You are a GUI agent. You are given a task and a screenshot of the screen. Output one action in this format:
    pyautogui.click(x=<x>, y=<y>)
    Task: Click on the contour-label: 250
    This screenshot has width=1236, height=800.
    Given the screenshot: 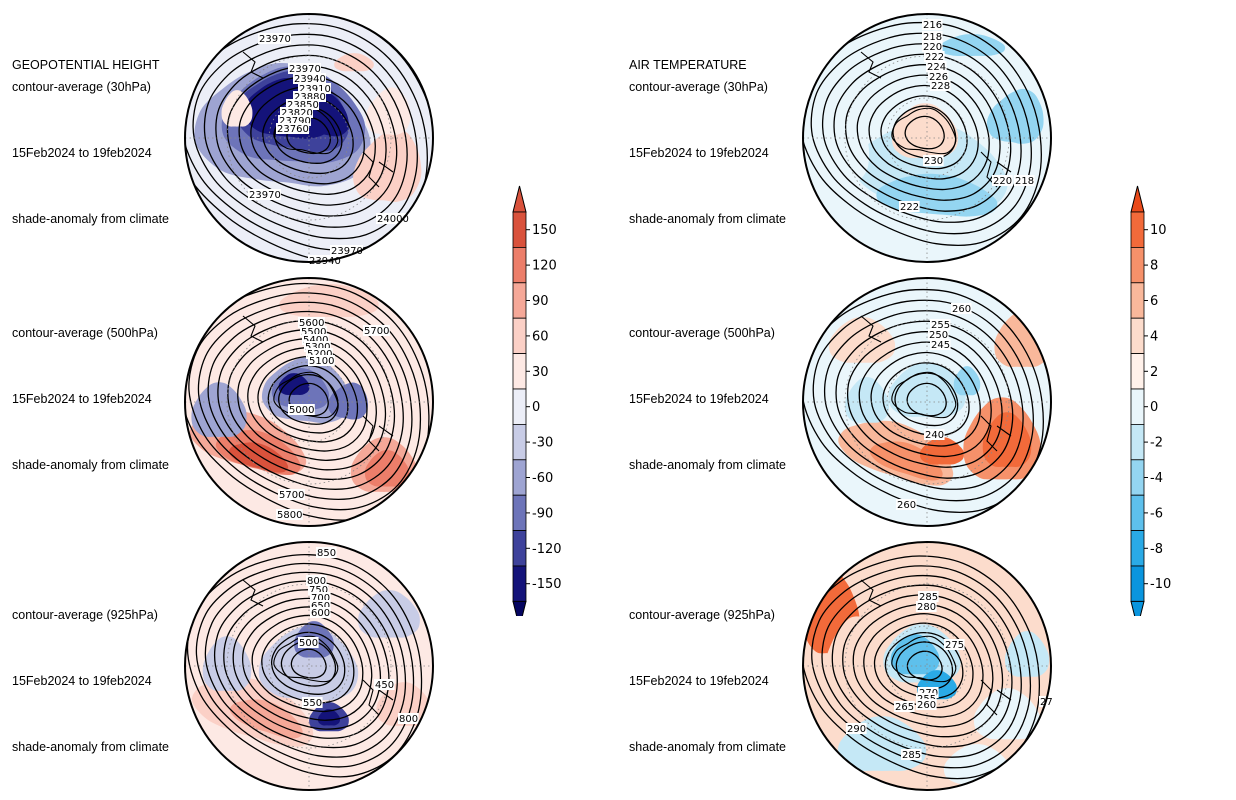 What is the action you would take?
    pyautogui.click(x=938, y=335)
    